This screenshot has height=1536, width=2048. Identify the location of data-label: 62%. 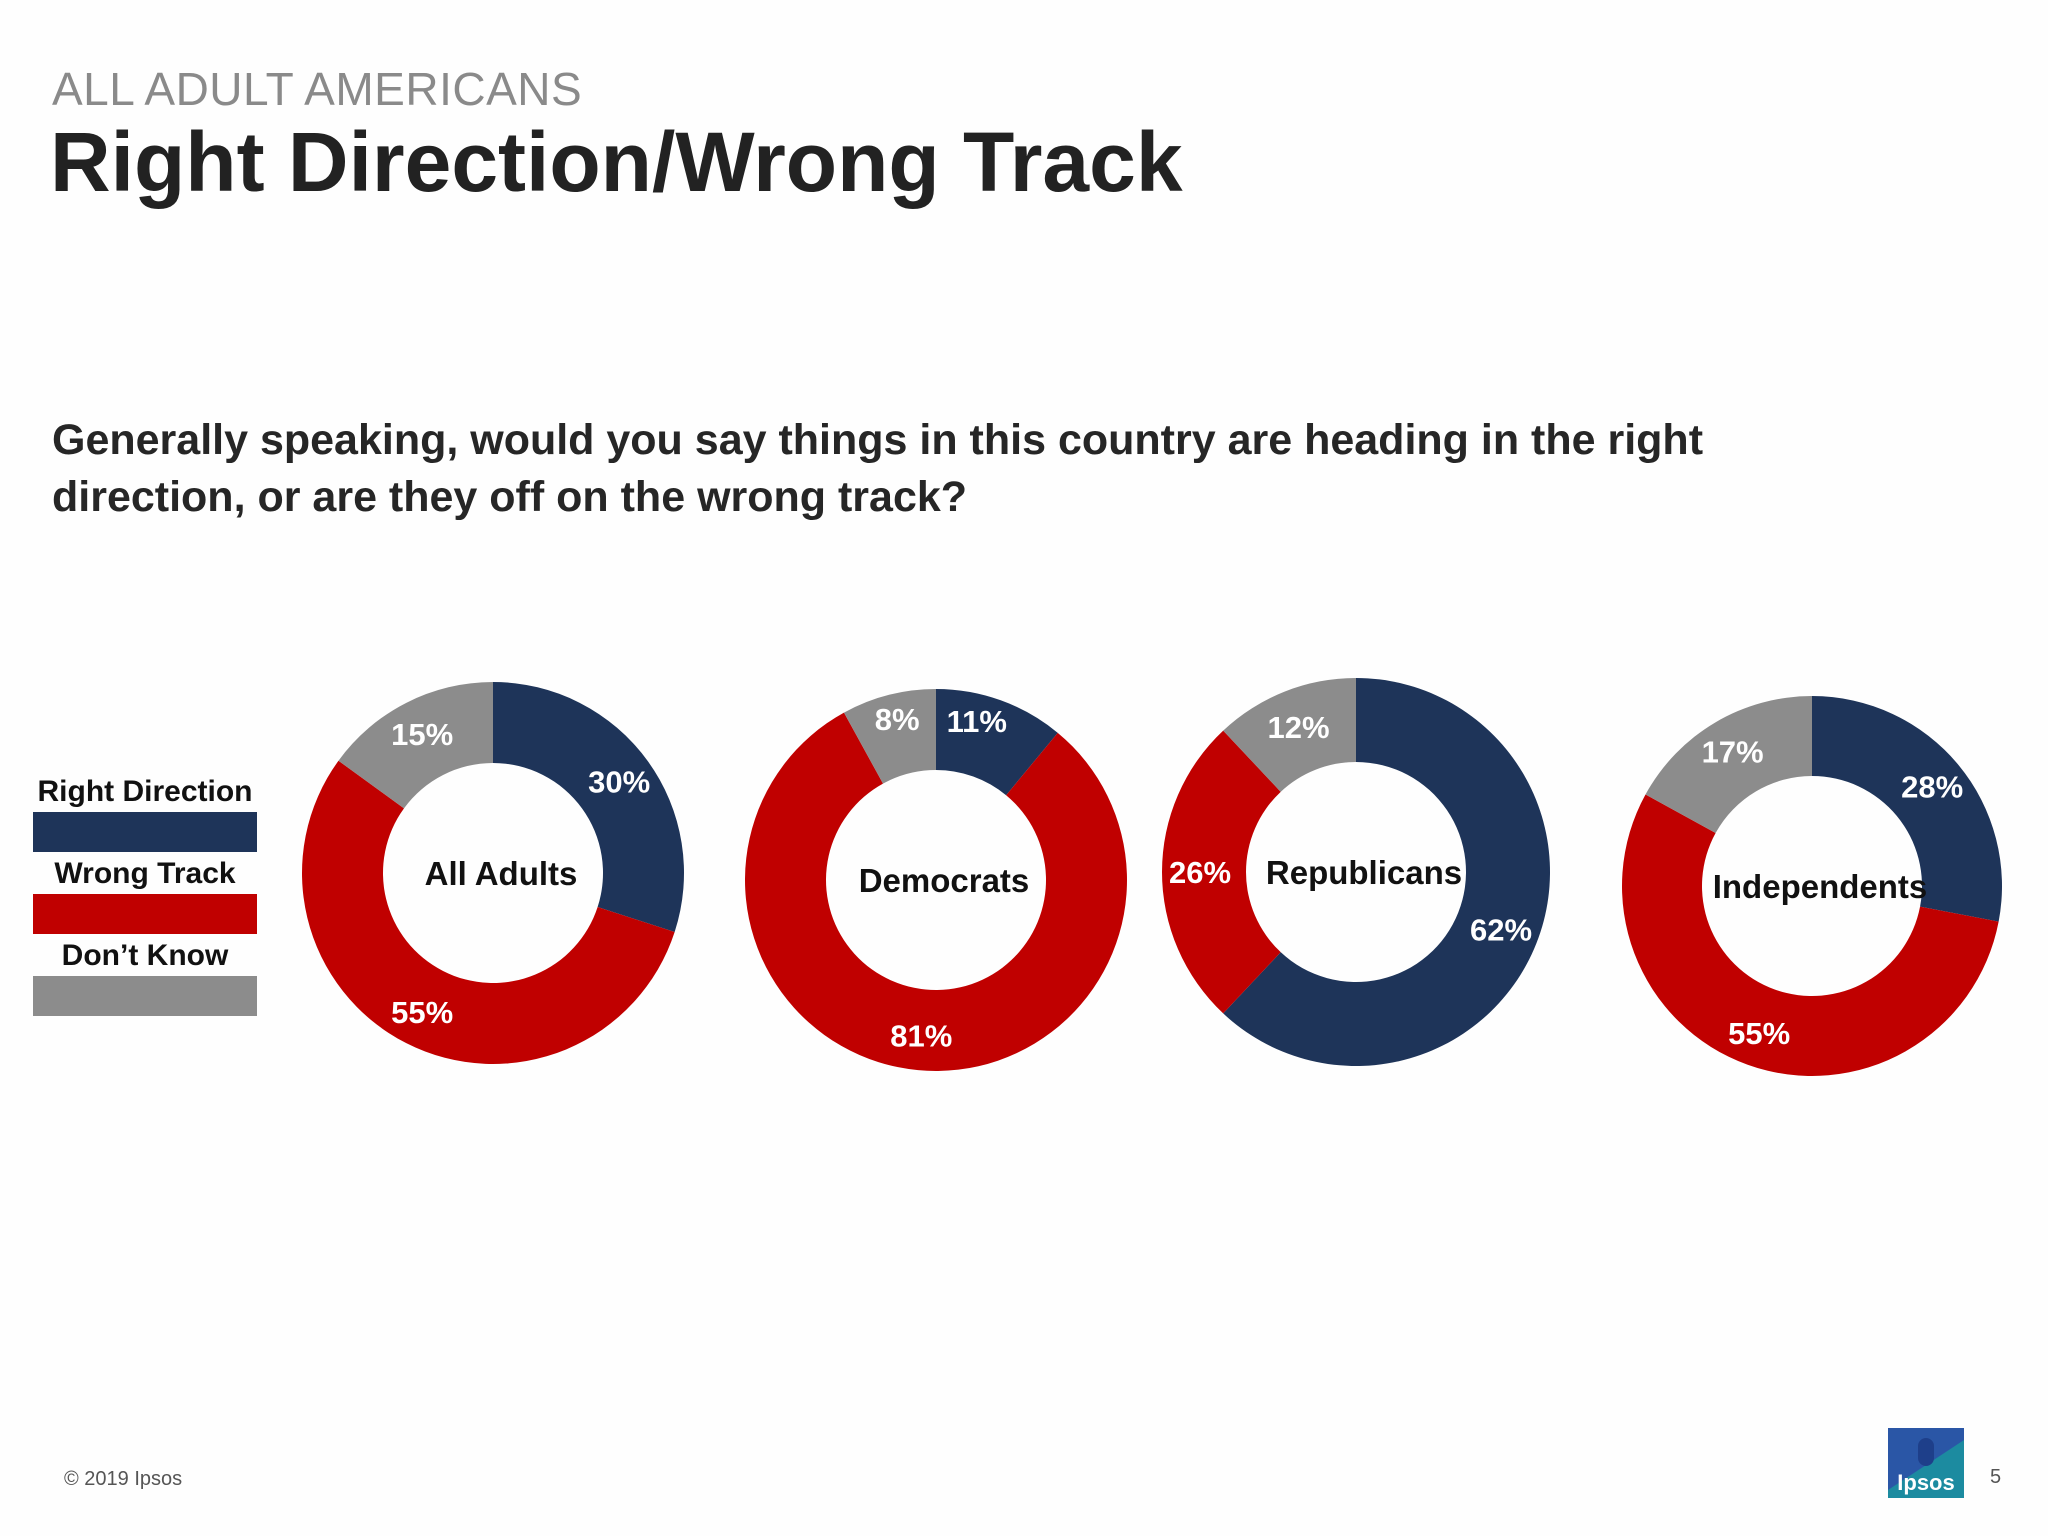
(1501, 929).